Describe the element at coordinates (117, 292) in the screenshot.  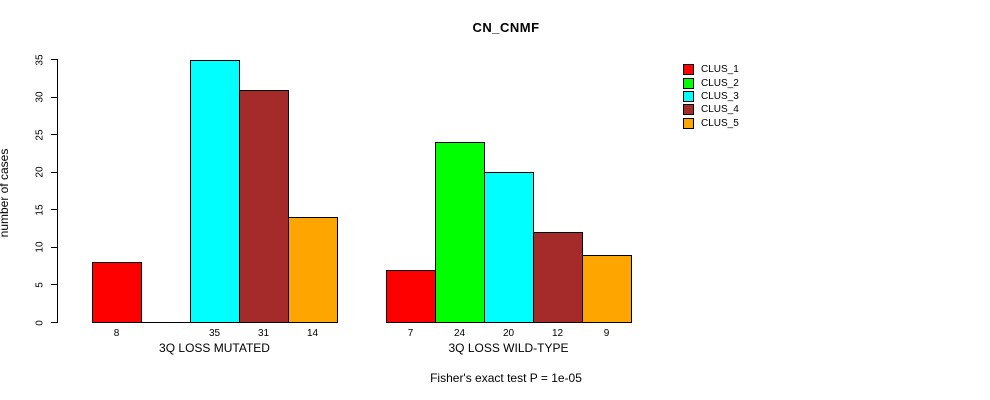
I see `bar-clus_1-group1` at that location.